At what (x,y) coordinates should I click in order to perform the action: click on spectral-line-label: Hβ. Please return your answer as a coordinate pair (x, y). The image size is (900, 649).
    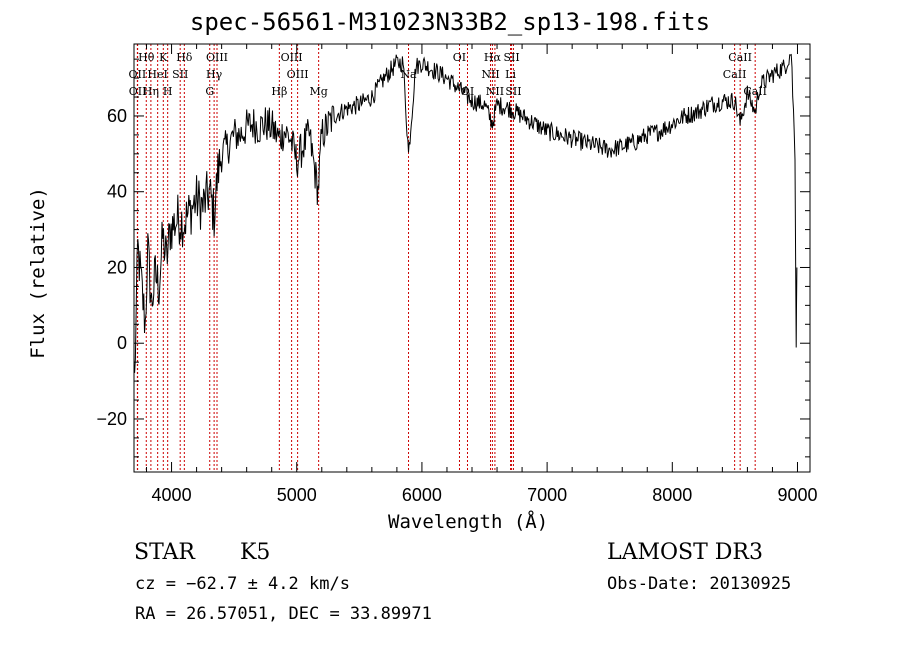
    Looking at the image, I should click on (279, 91).